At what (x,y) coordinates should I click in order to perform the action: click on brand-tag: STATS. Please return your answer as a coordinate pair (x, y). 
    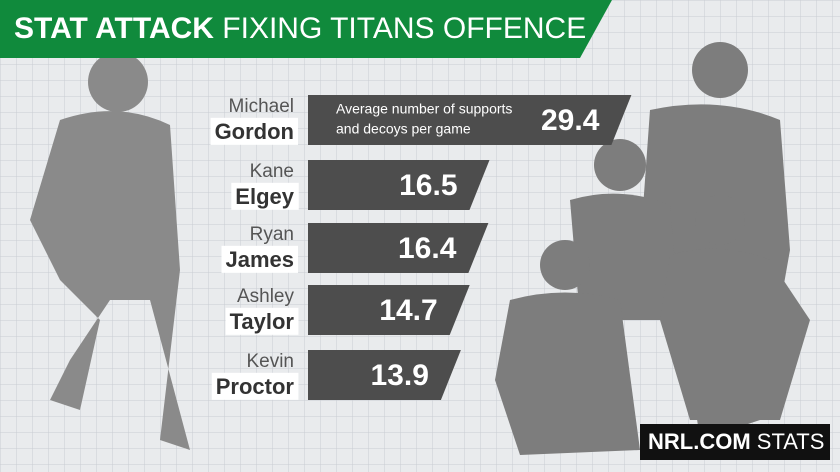
    Looking at the image, I should click on (791, 441).